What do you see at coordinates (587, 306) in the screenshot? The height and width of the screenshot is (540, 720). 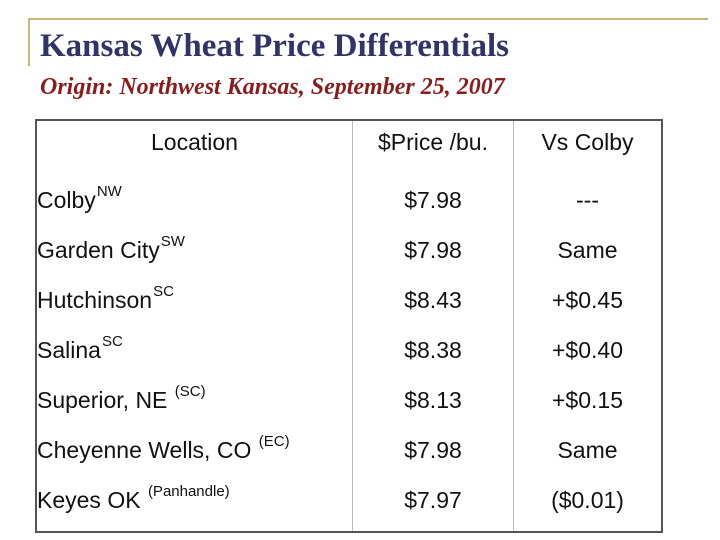 I see `vs-colby-cell: +$0.45` at bounding box center [587, 306].